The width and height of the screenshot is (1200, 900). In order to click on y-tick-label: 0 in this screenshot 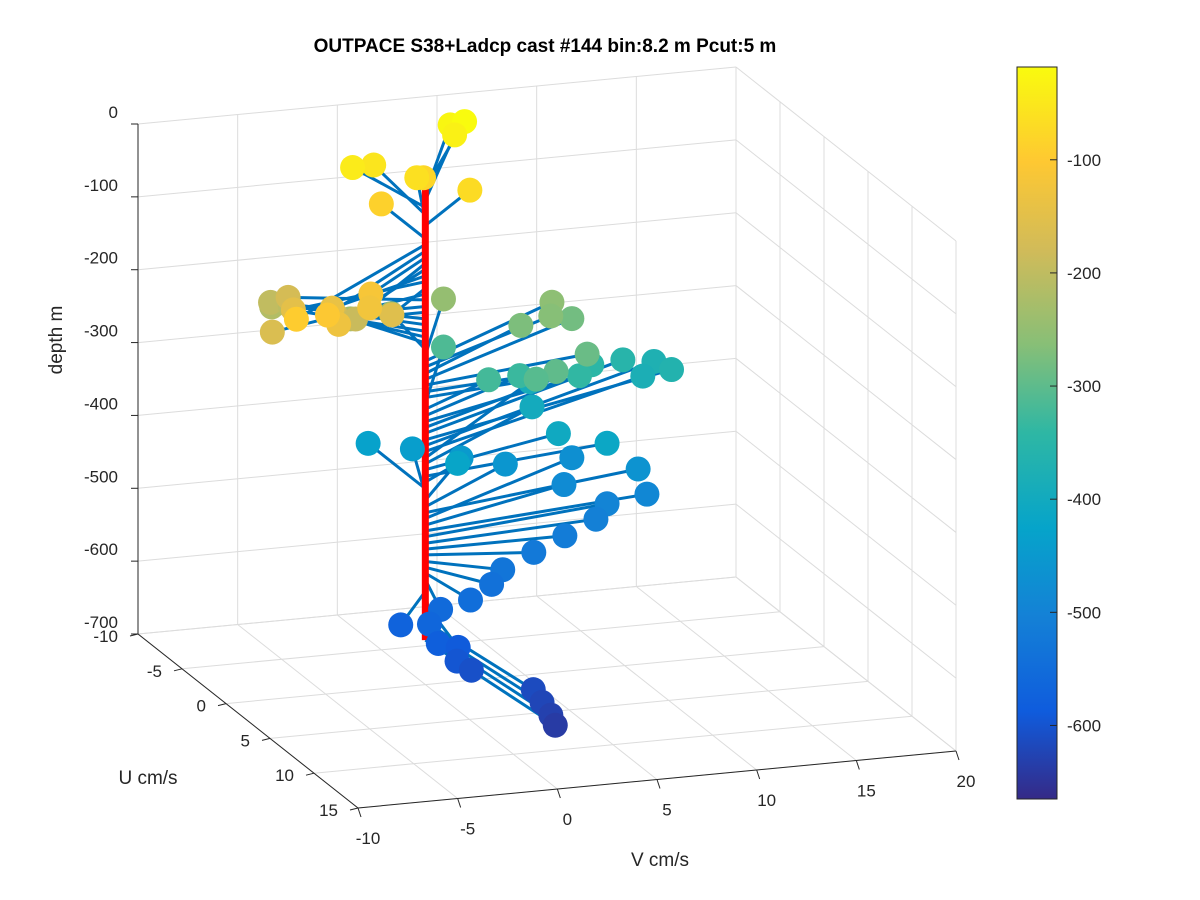, I will do `click(201, 706)`.